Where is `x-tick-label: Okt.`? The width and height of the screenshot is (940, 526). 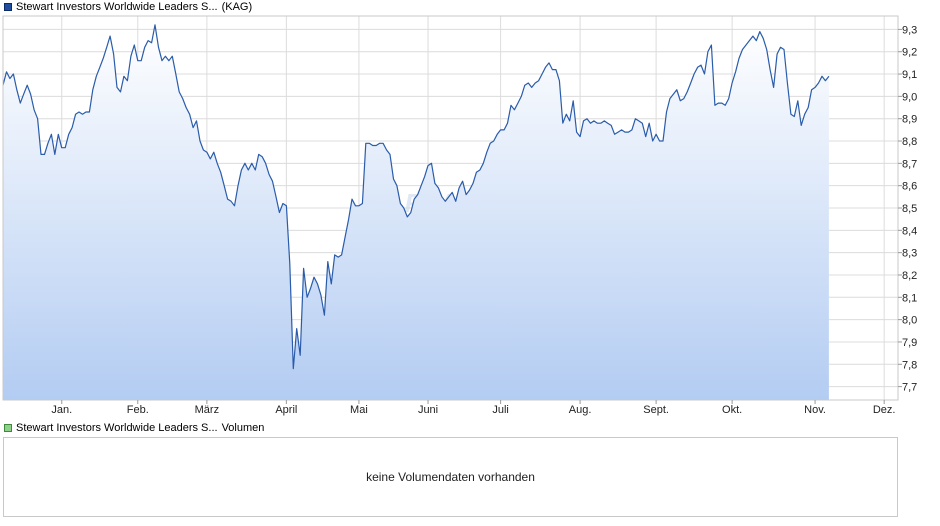
x-tick-label: Okt. is located at coordinates (732, 410).